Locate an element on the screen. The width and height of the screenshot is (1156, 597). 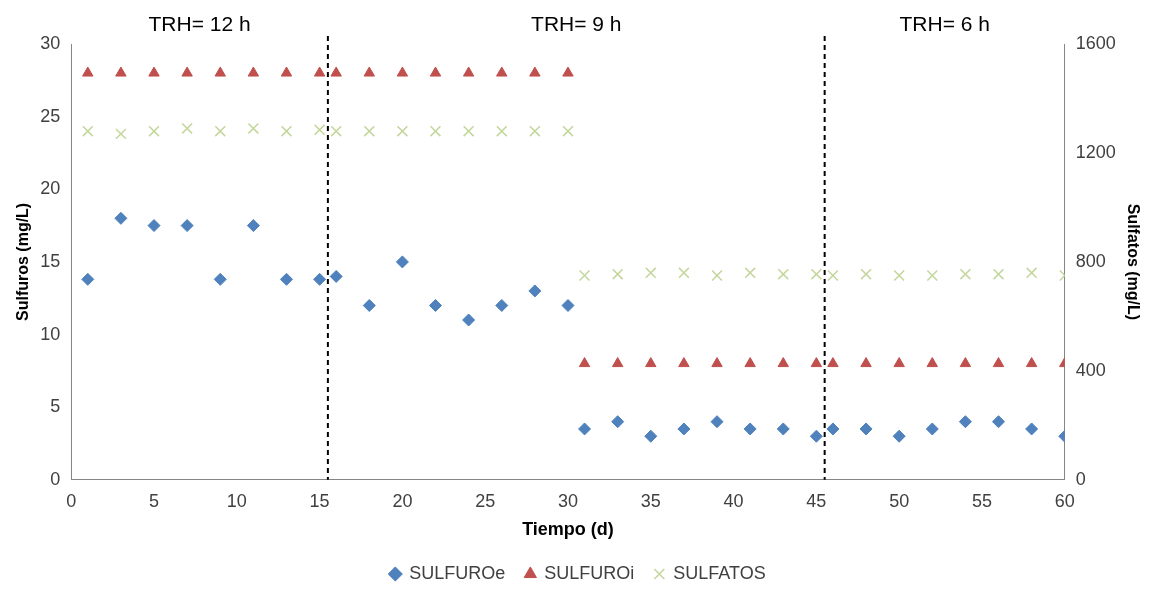
x-tick-label: 40 is located at coordinates (733, 500).